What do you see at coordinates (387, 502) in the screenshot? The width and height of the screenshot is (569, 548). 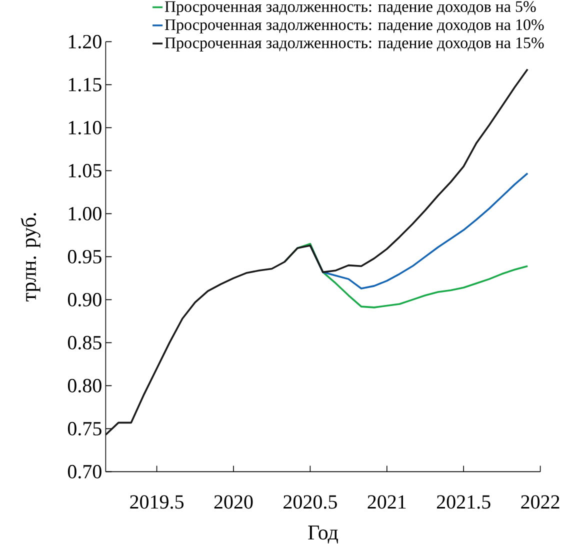 I see `x-tick-label: 2021` at bounding box center [387, 502].